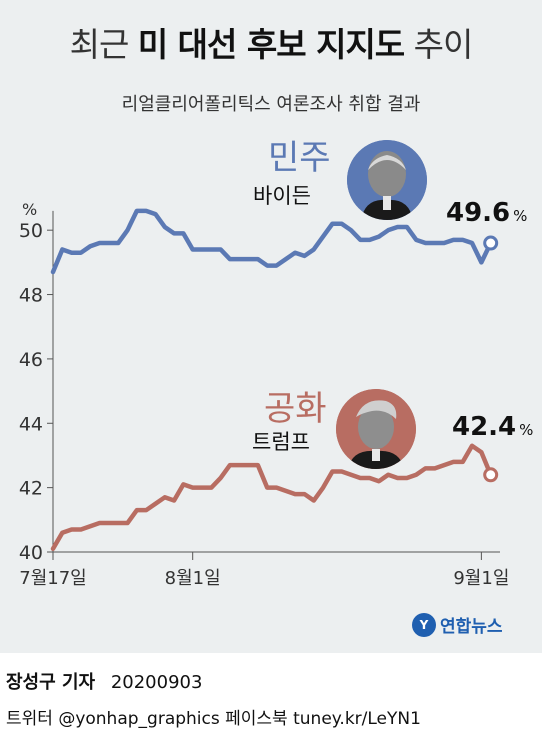  Describe the element at coordinates (387, 180) in the screenshot. I see `biden-portrait-icon` at that location.